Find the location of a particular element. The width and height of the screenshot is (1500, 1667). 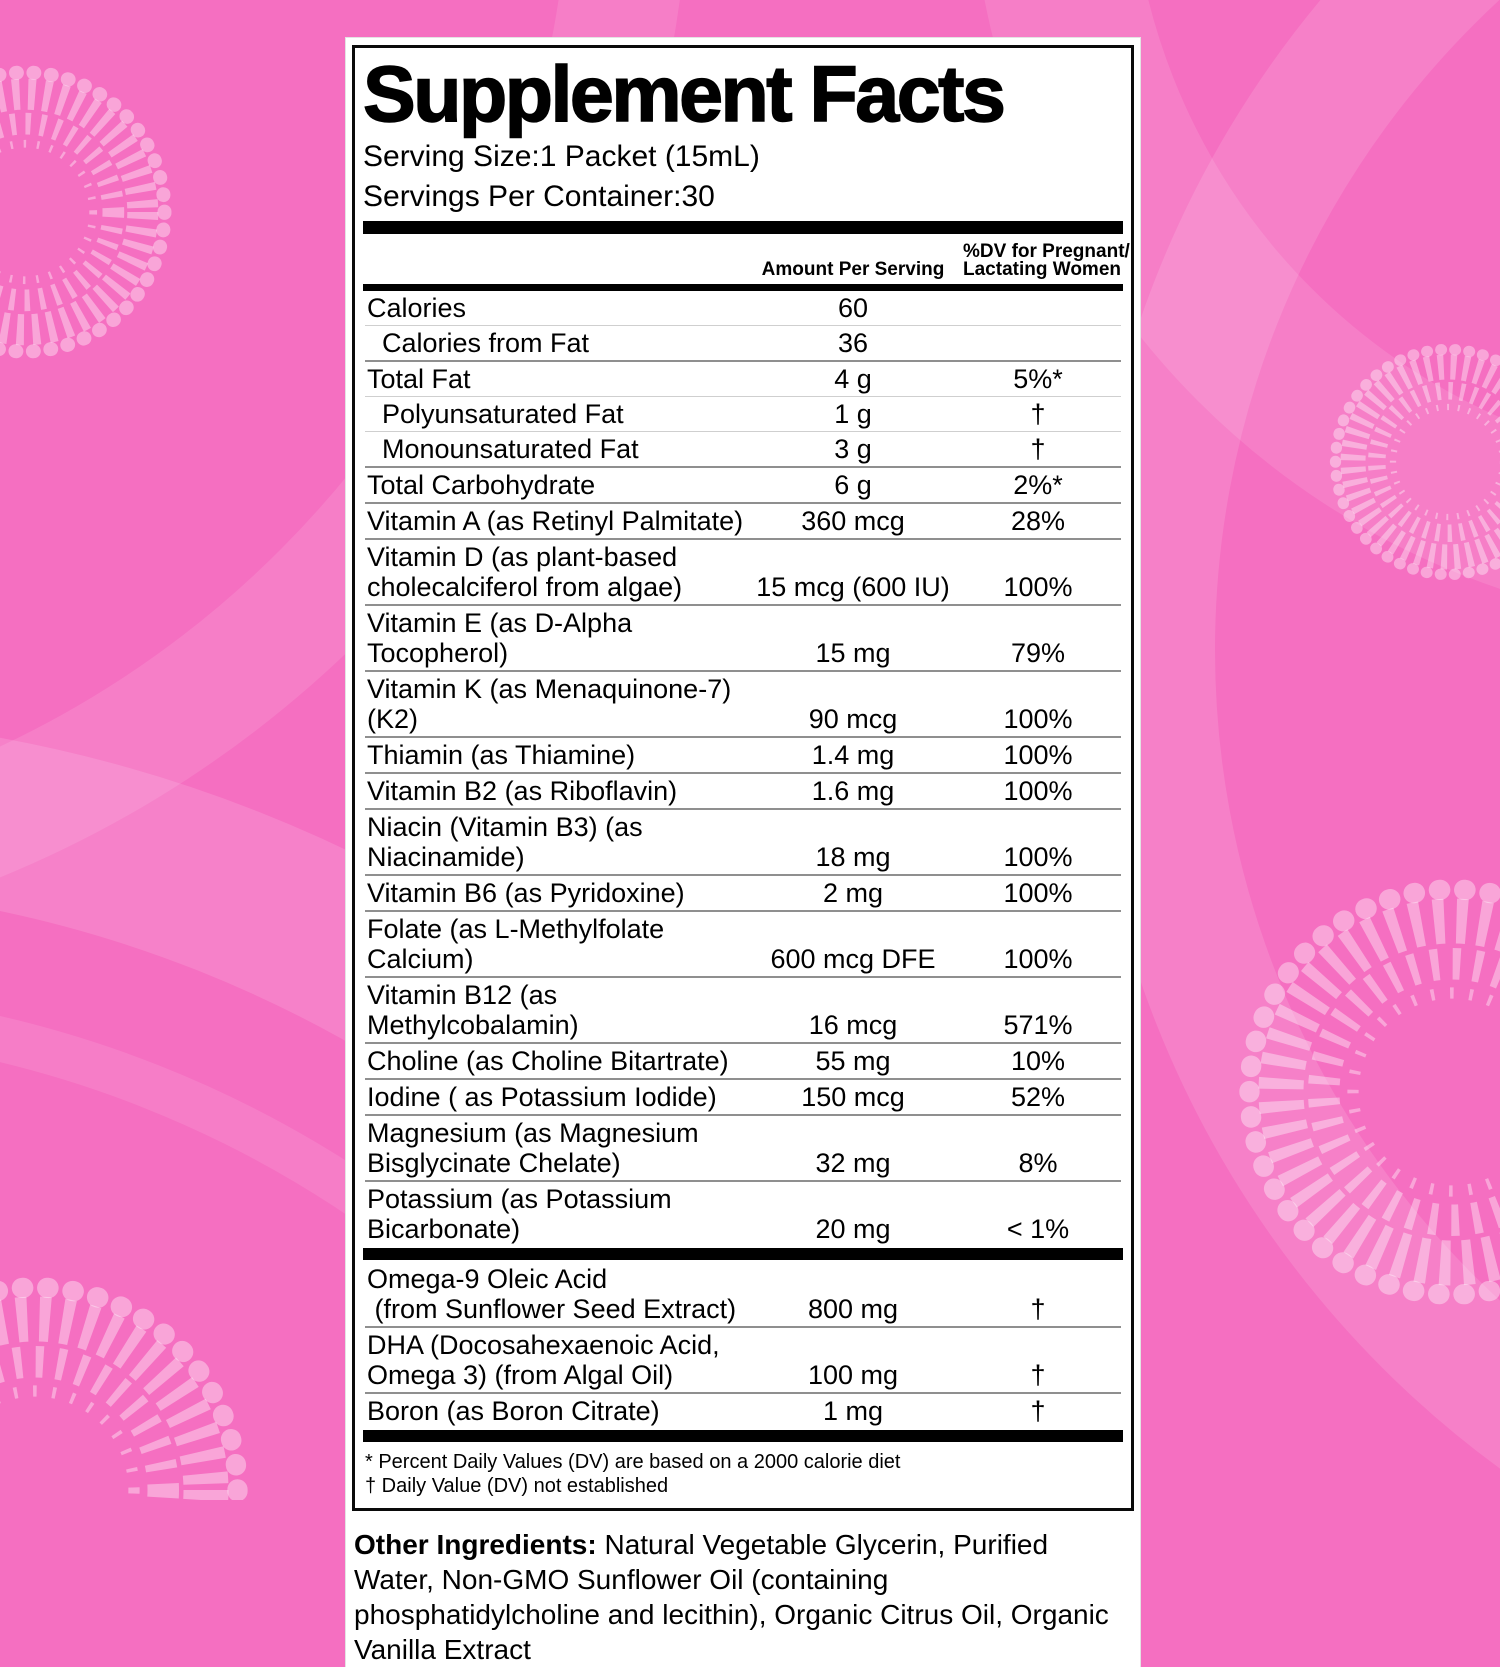

nutrient-name: Total Carbohydrate is located at coordinates (555, 485).